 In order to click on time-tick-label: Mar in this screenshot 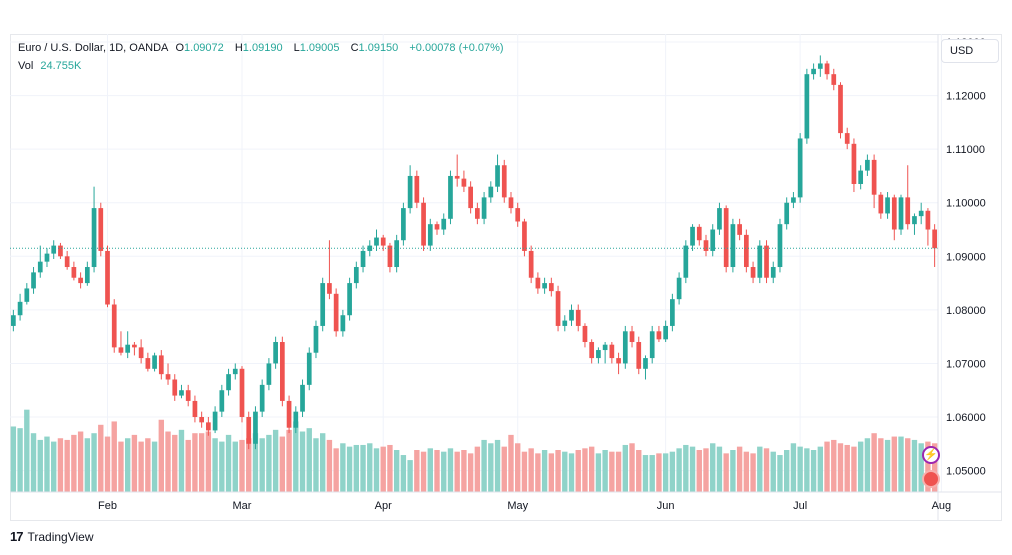, I will do `click(242, 506)`.